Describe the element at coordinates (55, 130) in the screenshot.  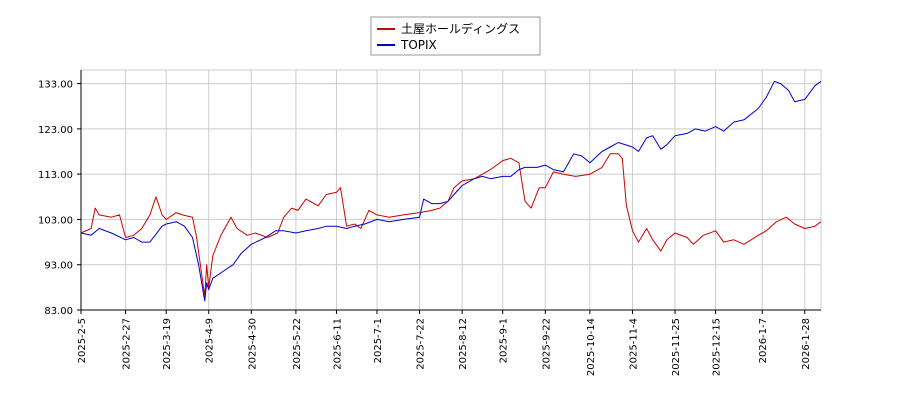
I see `y-tick-label: 123.00` at that location.